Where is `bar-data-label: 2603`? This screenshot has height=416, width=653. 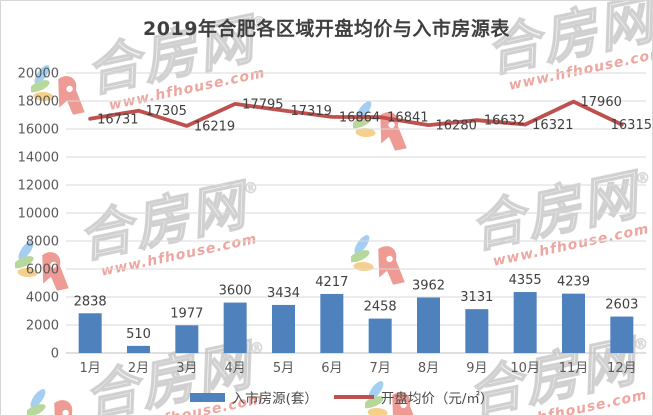
bar-data-label: 2603 is located at coordinates (621, 305).